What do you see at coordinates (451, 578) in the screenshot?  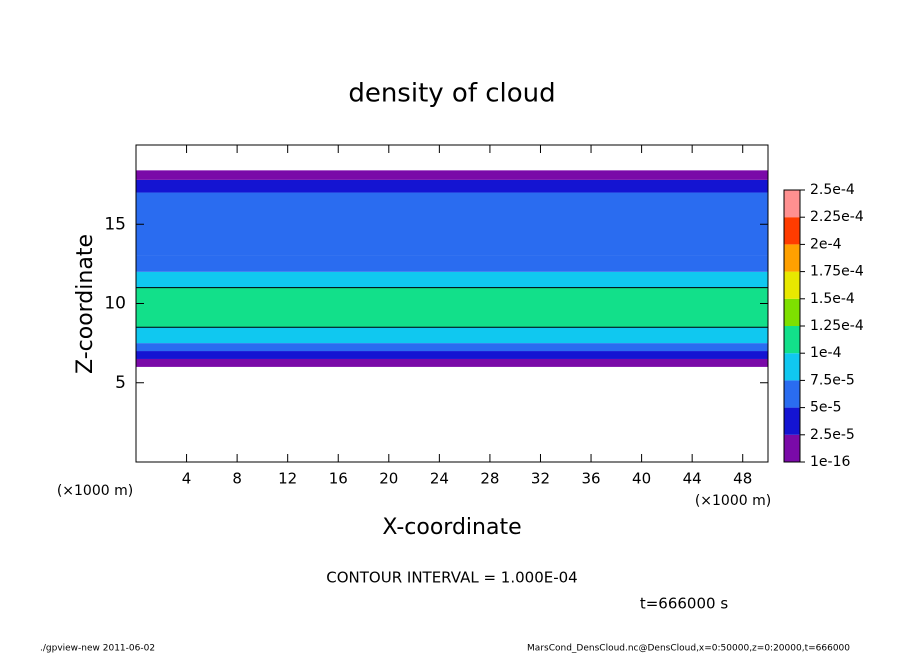 I see `annotation: CONTOUR INTERVAL = 1.000E-04` at bounding box center [451, 578].